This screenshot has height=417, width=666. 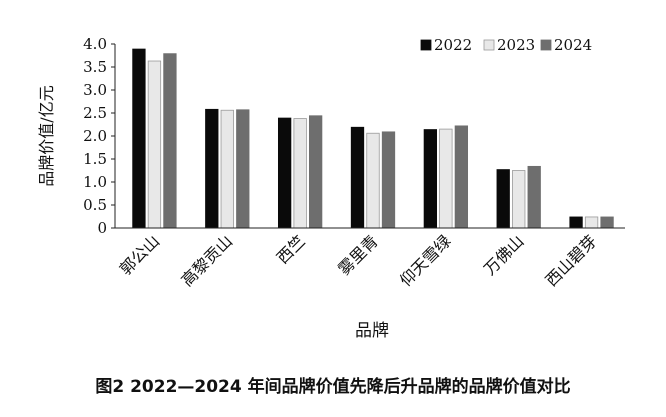 What do you see at coordinates (46, 135) in the screenshot?
I see `y-axis-label: 品牌价值/亿元` at bounding box center [46, 135].